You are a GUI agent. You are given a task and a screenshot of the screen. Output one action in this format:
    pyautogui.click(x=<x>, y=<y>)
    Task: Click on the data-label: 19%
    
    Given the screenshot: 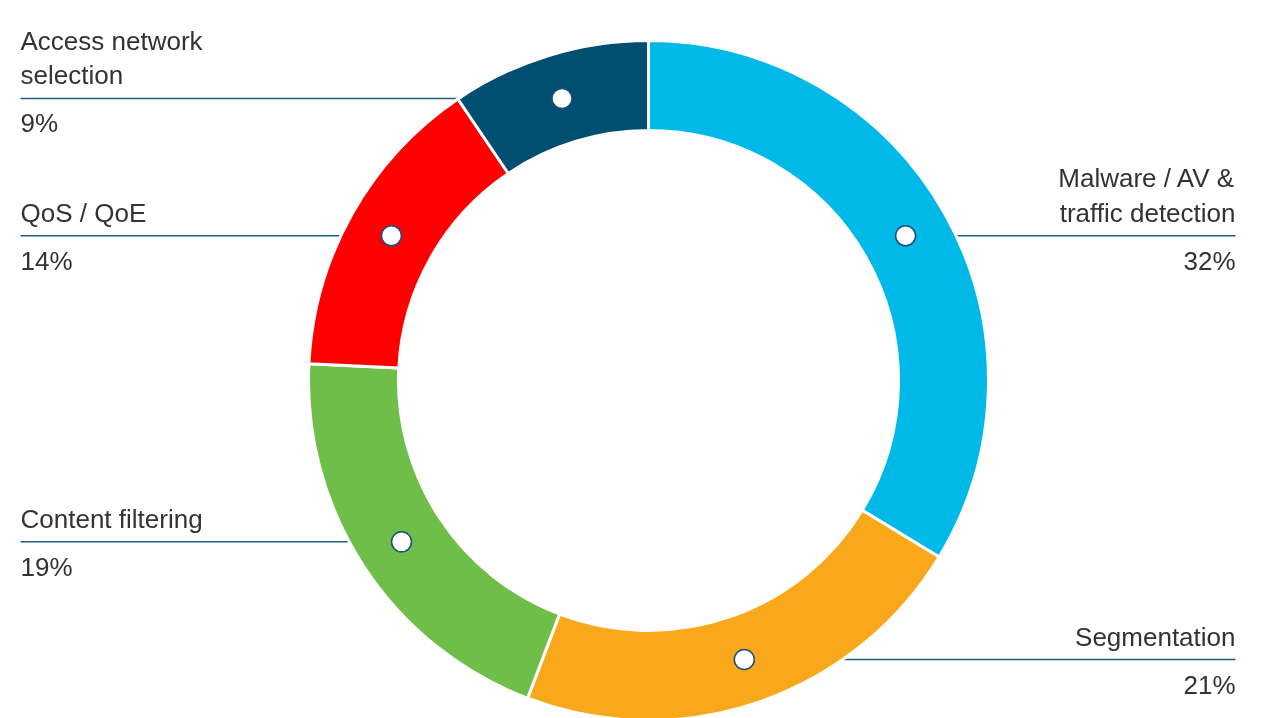 What is the action you would take?
    pyautogui.click(x=46, y=566)
    